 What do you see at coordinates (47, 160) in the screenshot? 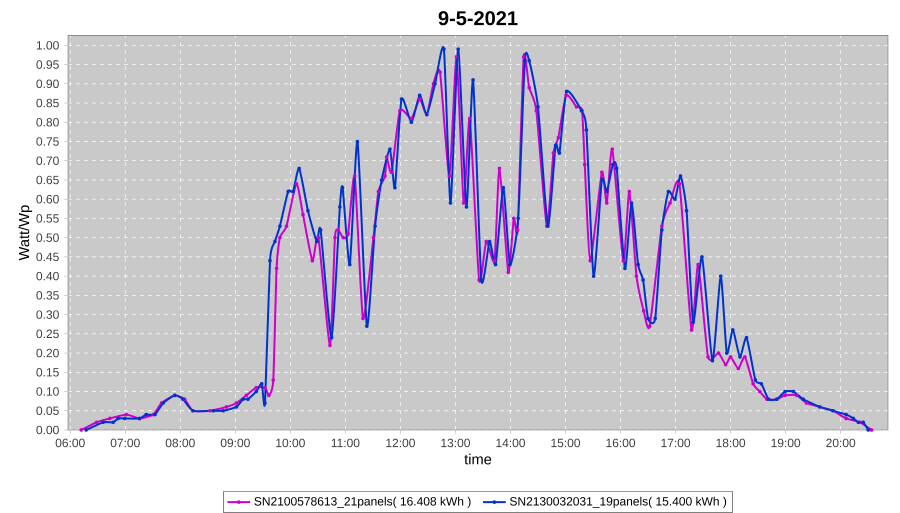
I see `y-tick-label: 0.70` at bounding box center [47, 160].